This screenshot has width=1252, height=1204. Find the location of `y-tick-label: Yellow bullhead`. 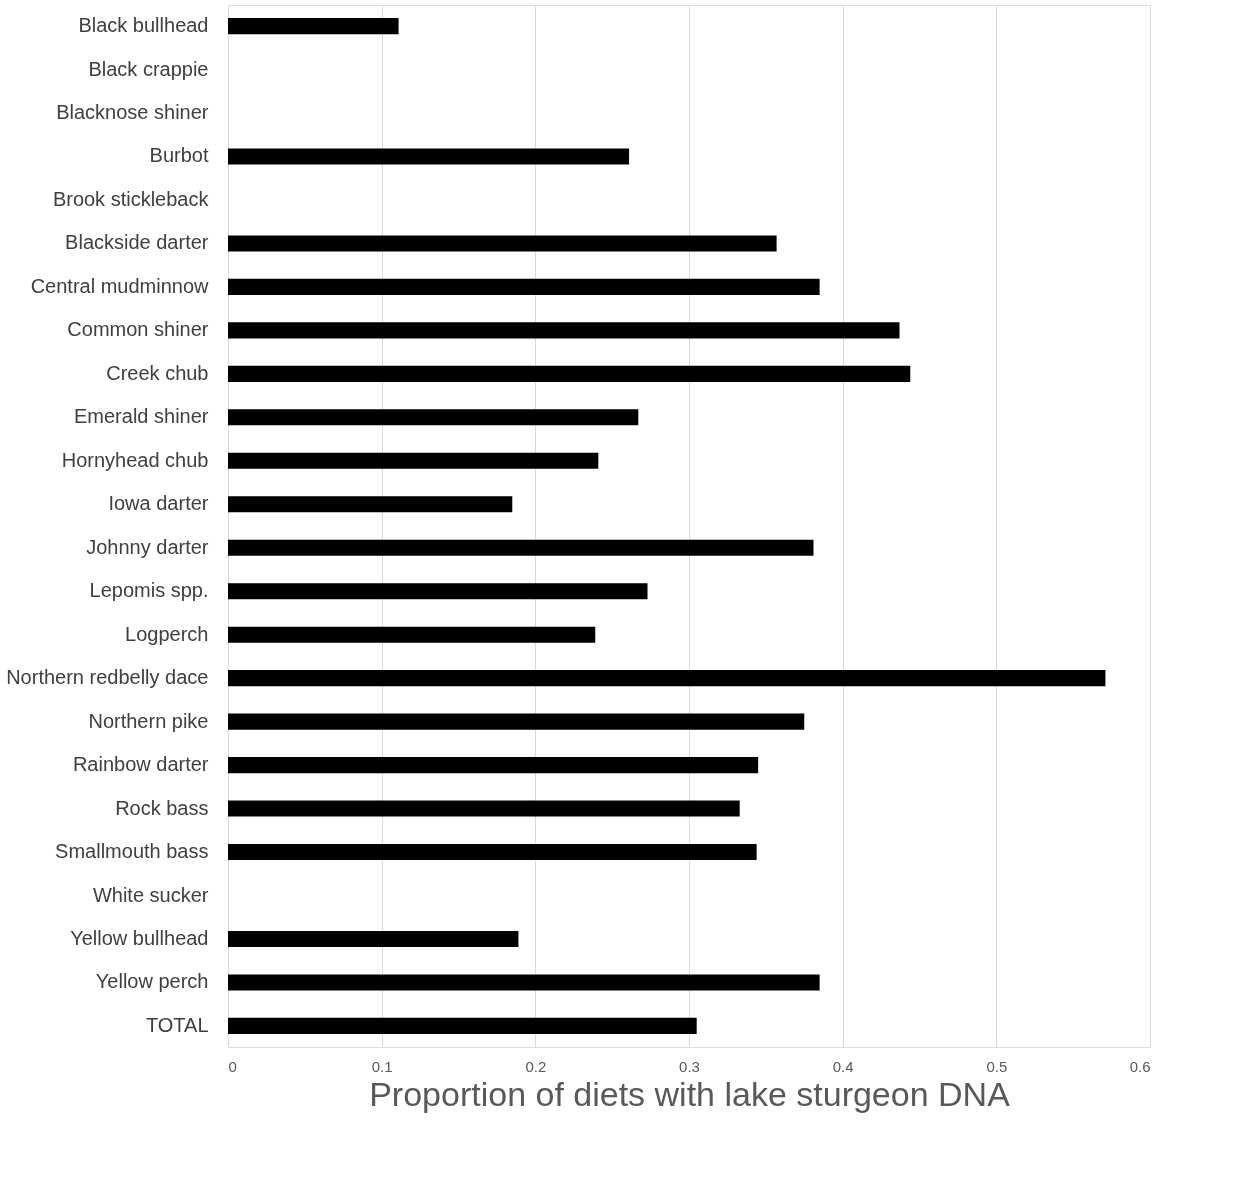

y-tick-label: Yellow bullhead is located at coordinates (139, 937).